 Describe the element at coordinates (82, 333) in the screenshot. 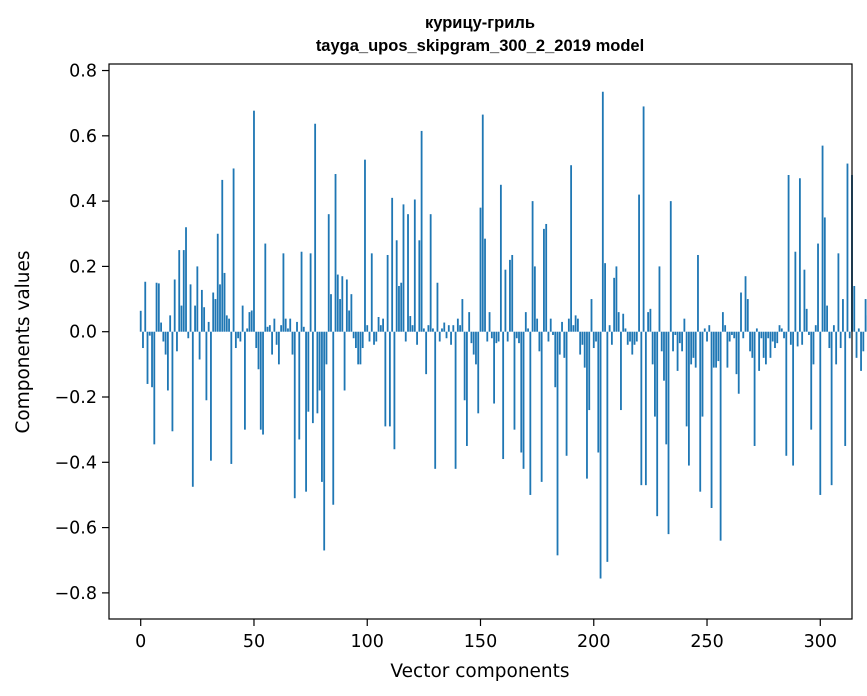

I see `y-axis-ticks: −0.8 −0.6 −0.4 −0.2 0.0 0.2 0.4 0.6 0.8` at that location.